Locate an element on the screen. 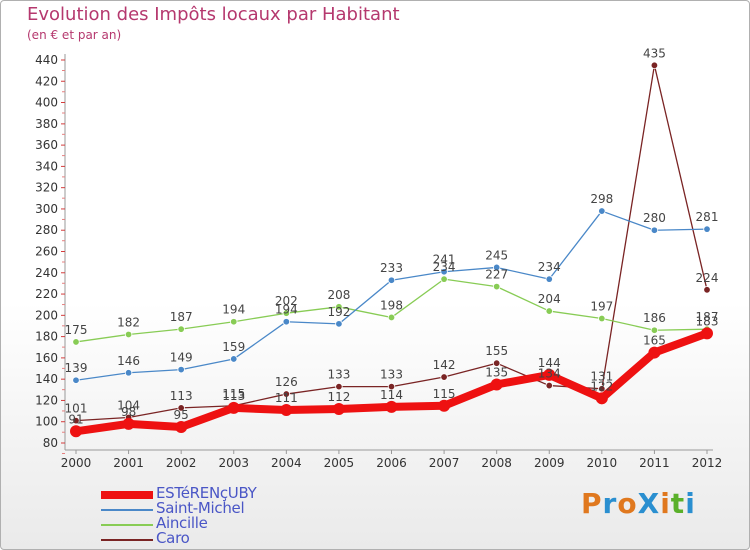  y-tick-label: 380 is located at coordinates (46, 124).